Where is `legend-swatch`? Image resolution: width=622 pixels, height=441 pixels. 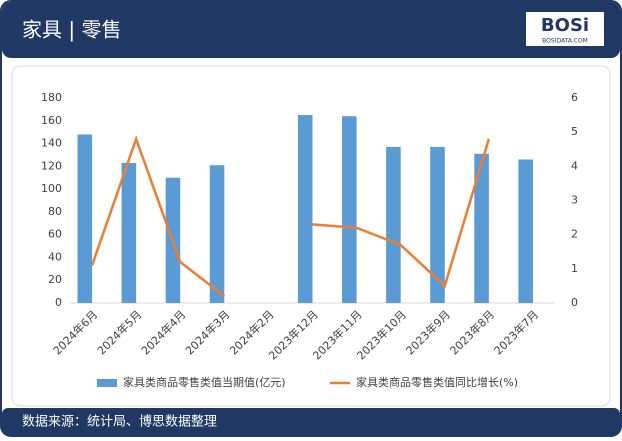
legend-swatch is located at coordinates (107, 383).